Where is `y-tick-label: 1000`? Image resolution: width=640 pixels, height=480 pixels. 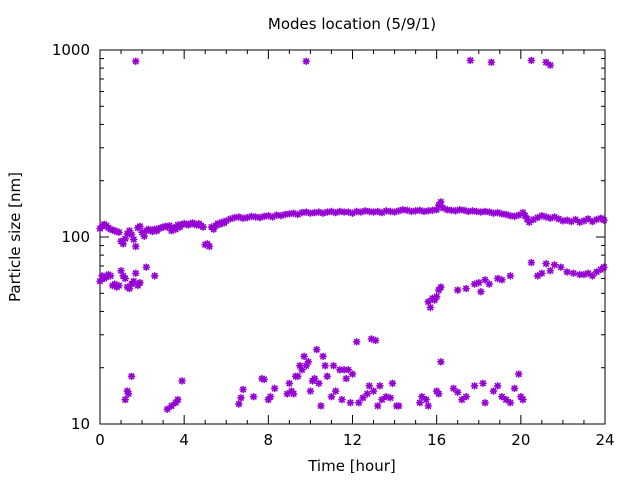
y-tick-label: 1000 is located at coordinates (71, 50).